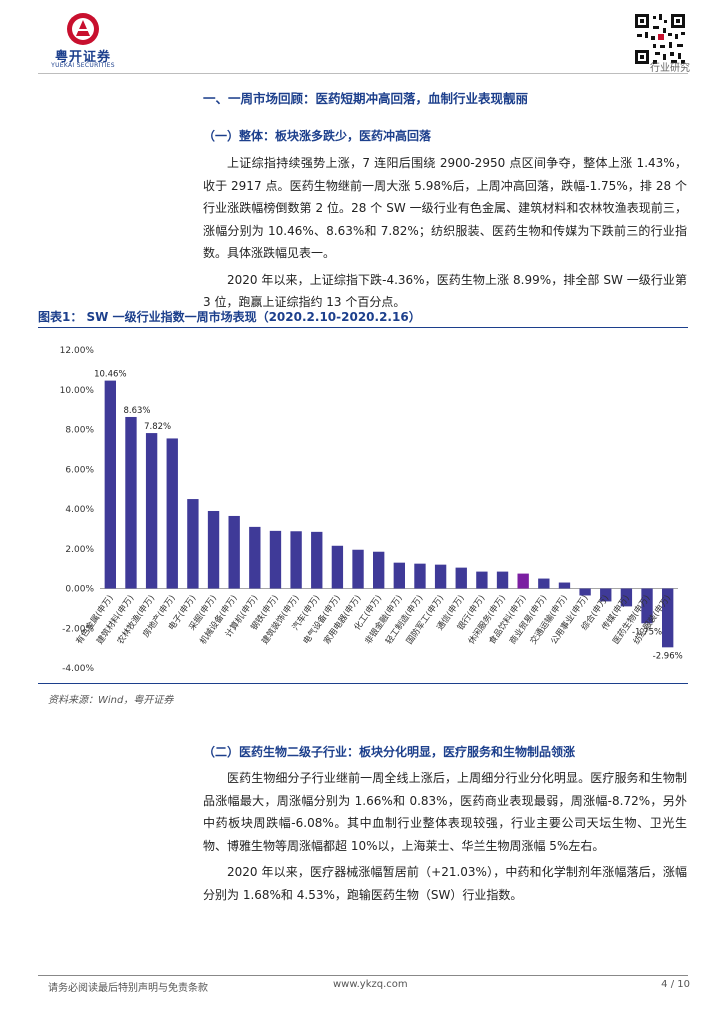 Image resolution: width=724 pixels, height=1024 pixels. Describe the element at coordinates (647, 632) in the screenshot. I see `bar-value-label: -1.75%` at that location.